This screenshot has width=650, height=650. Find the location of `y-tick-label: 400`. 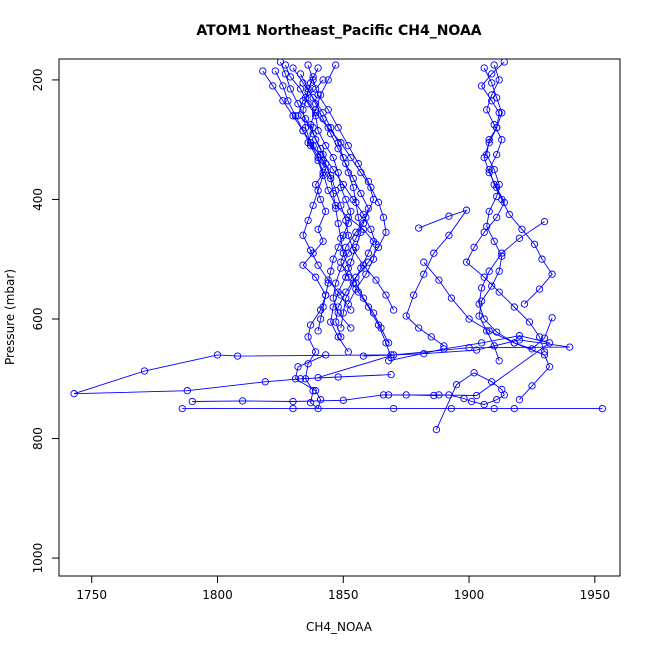

y-tick-label: 400 is located at coordinates (38, 199).